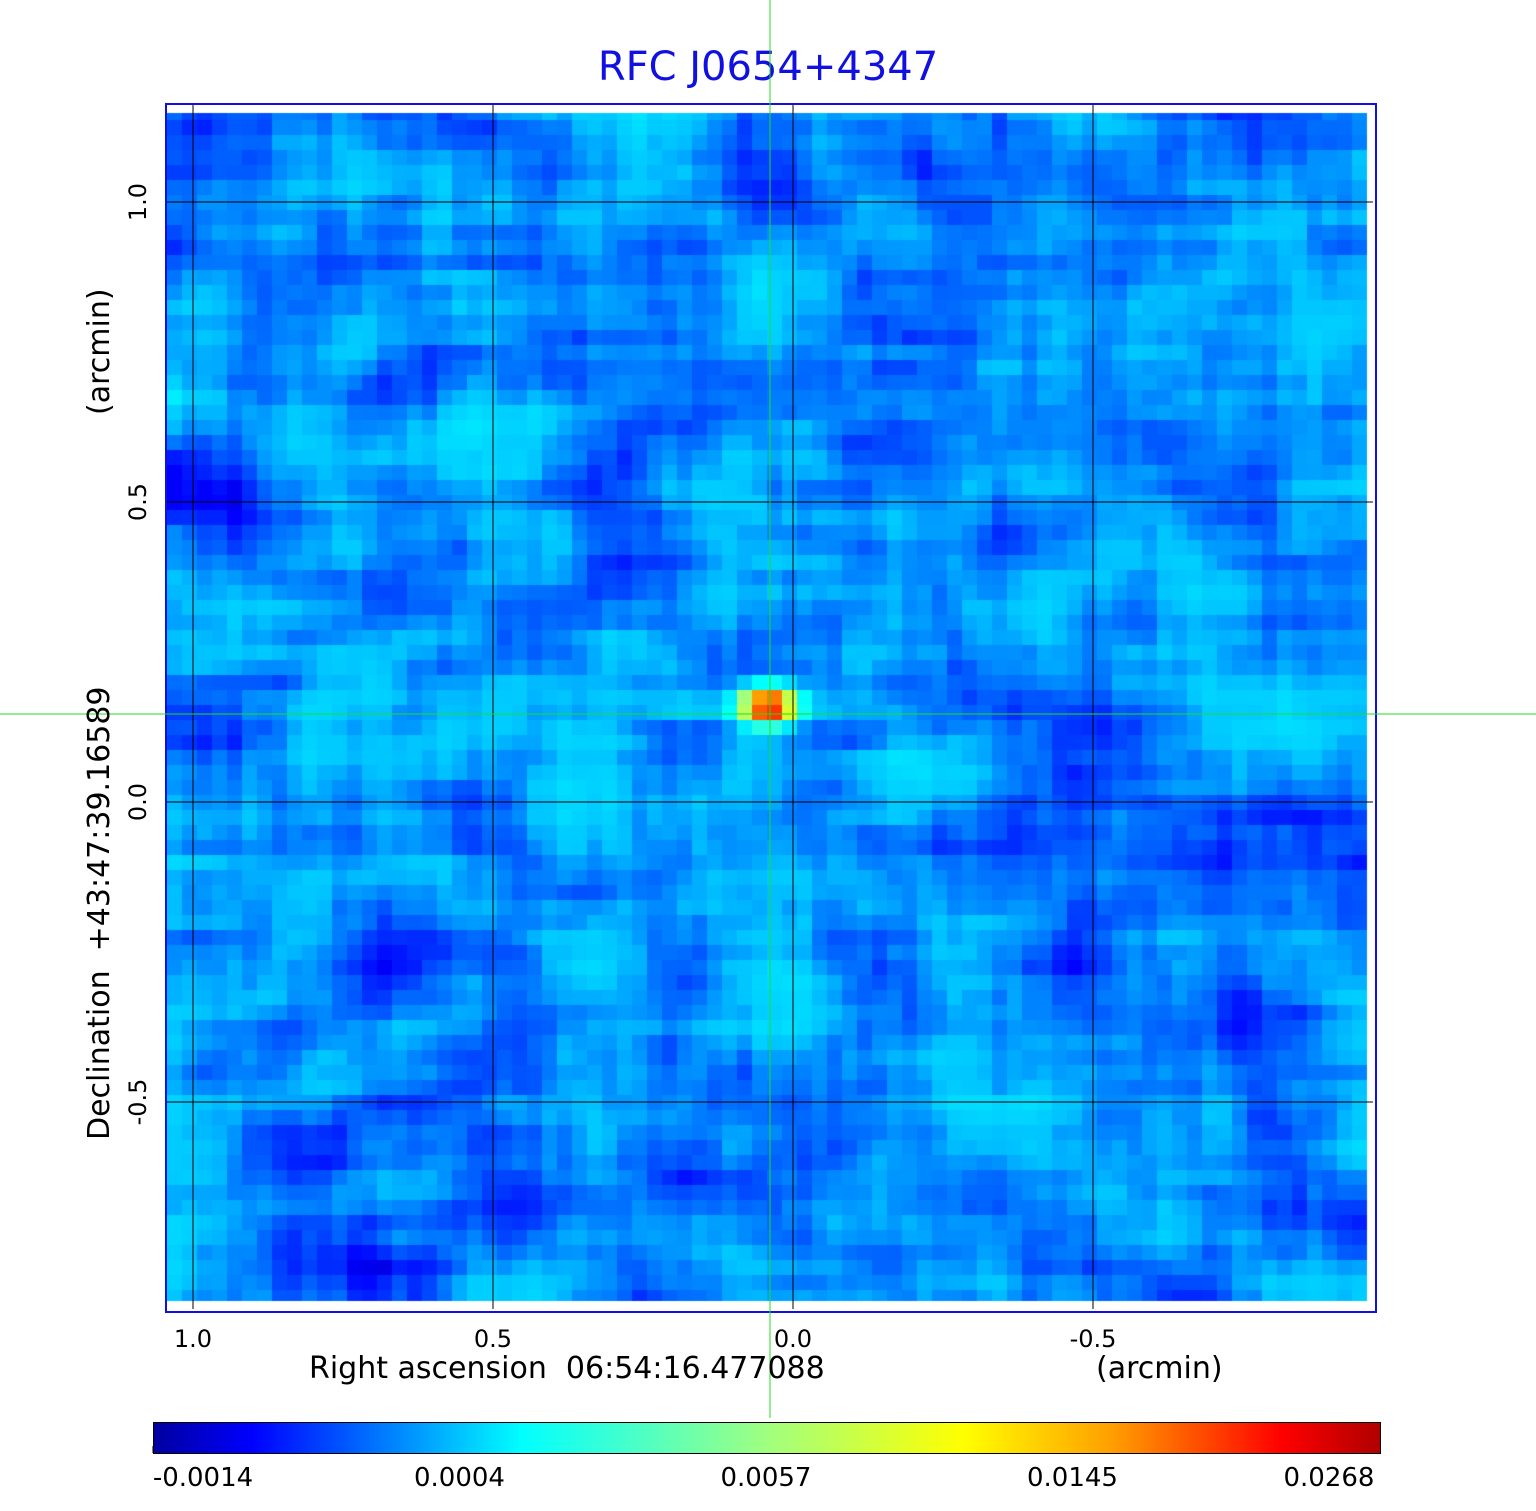 The image size is (1536, 1511). I want to click on x-axis-unit: (arcmin), so click(1159, 1368).